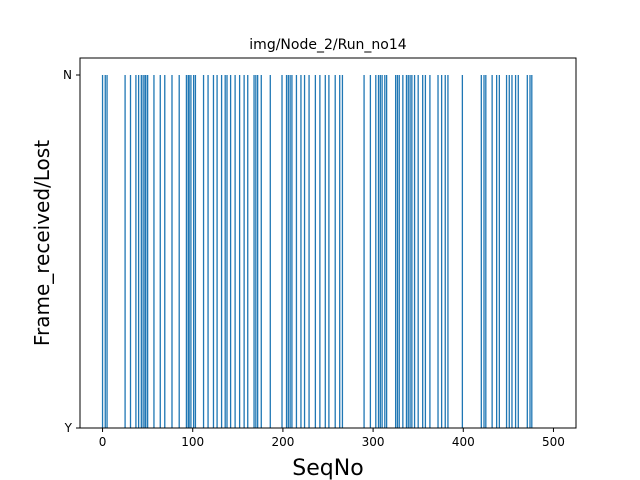 This screenshot has width=640, height=480. I want to click on x-tick-label: 500, so click(553, 442).